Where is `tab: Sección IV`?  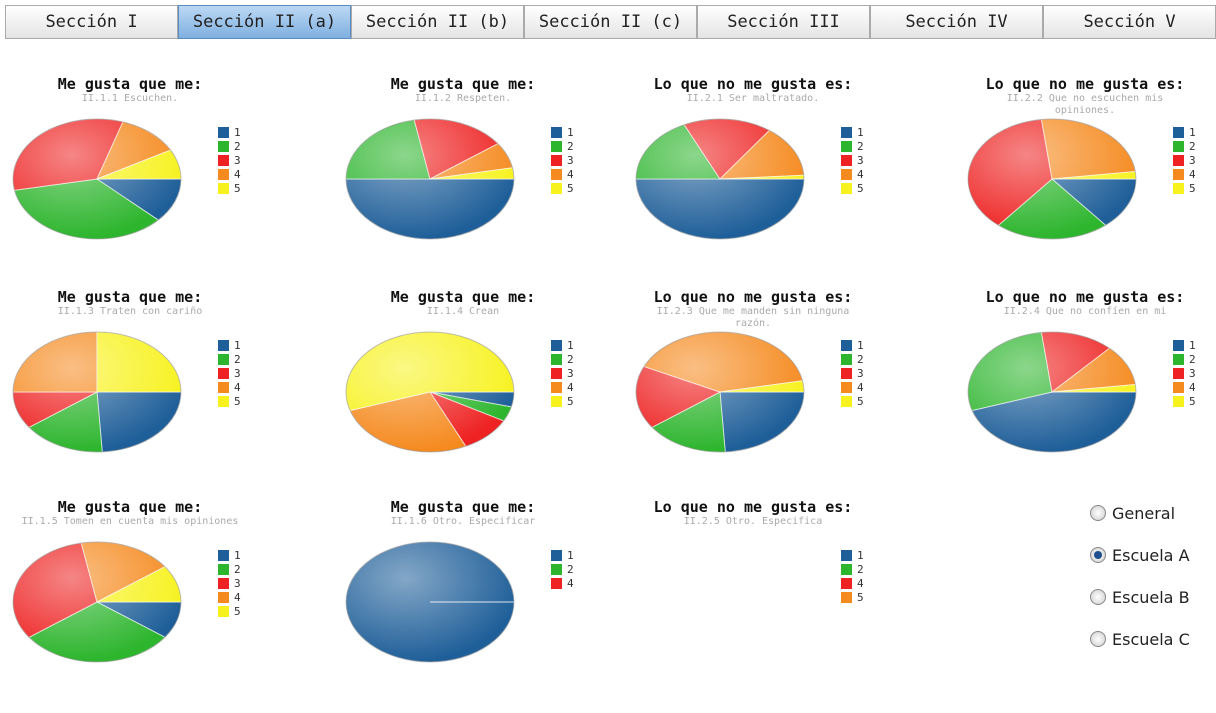
tab: Sección IV is located at coordinates (956, 22).